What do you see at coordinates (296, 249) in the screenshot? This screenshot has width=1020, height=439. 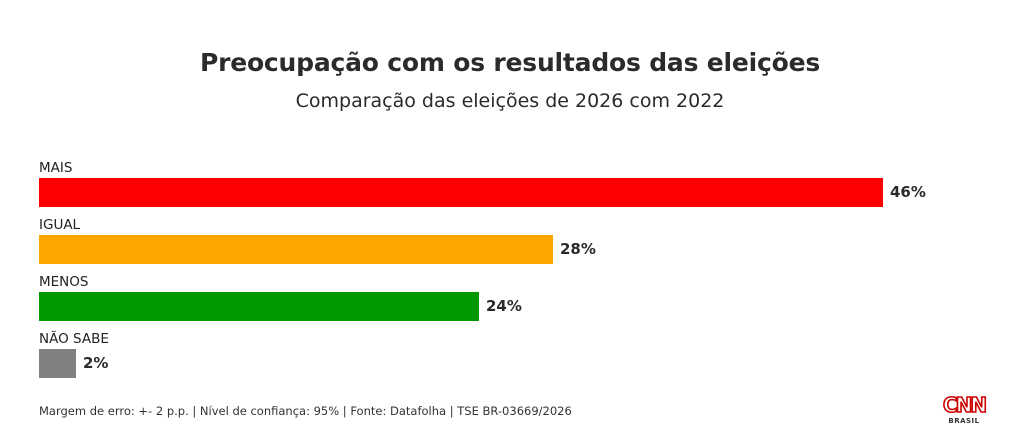 I see `bar-igual` at bounding box center [296, 249].